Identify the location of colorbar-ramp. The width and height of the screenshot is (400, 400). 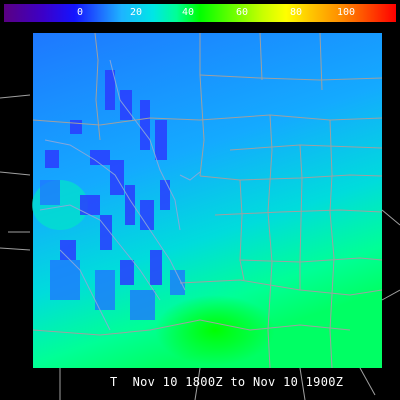
(200, 13).